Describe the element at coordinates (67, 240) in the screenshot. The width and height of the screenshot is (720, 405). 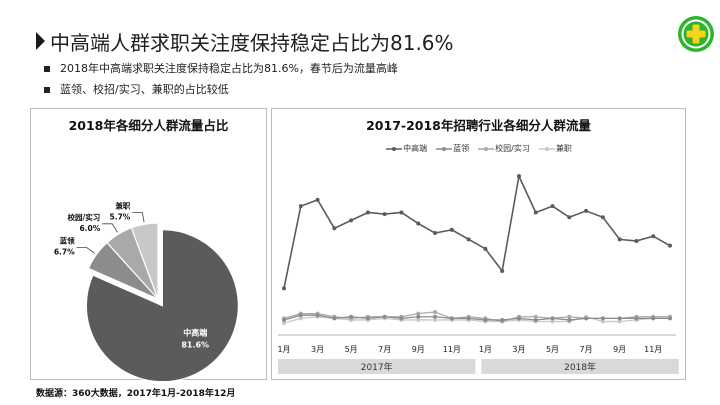
I see `pie-category-lanling: 蓝领` at that location.